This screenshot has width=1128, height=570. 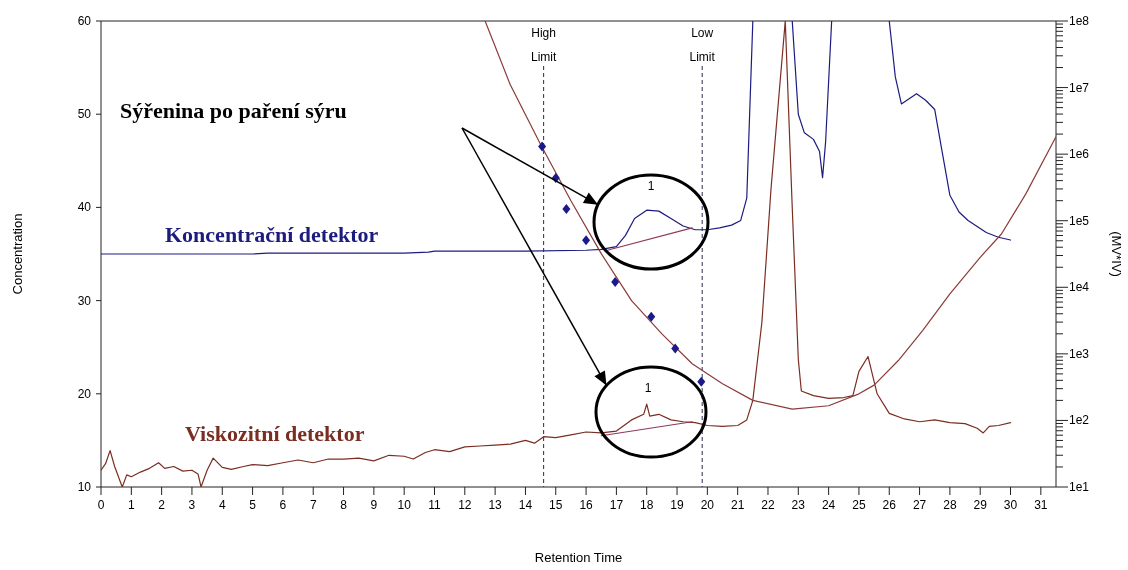 What do you see at coordinates (101, 505) in the screenshot?
I see `x-tick-label: 0` at bounding box center [101, 505].